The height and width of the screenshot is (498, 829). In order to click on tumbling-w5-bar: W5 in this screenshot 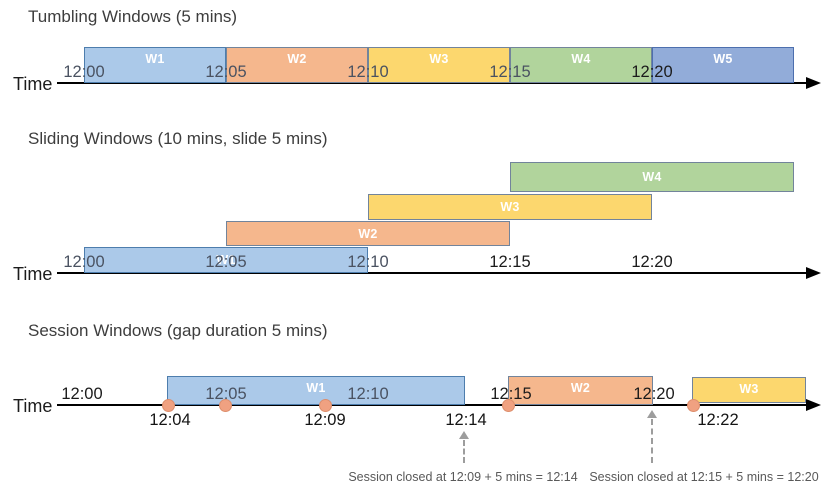, I will do `click(723, 65)`.